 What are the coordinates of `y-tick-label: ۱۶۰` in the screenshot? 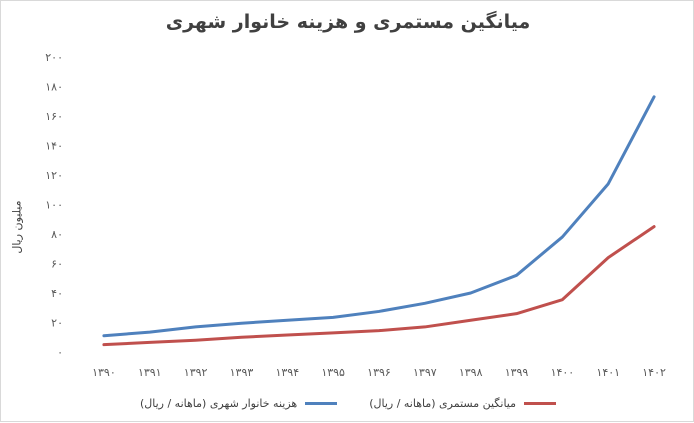 It's located at (54, 116).